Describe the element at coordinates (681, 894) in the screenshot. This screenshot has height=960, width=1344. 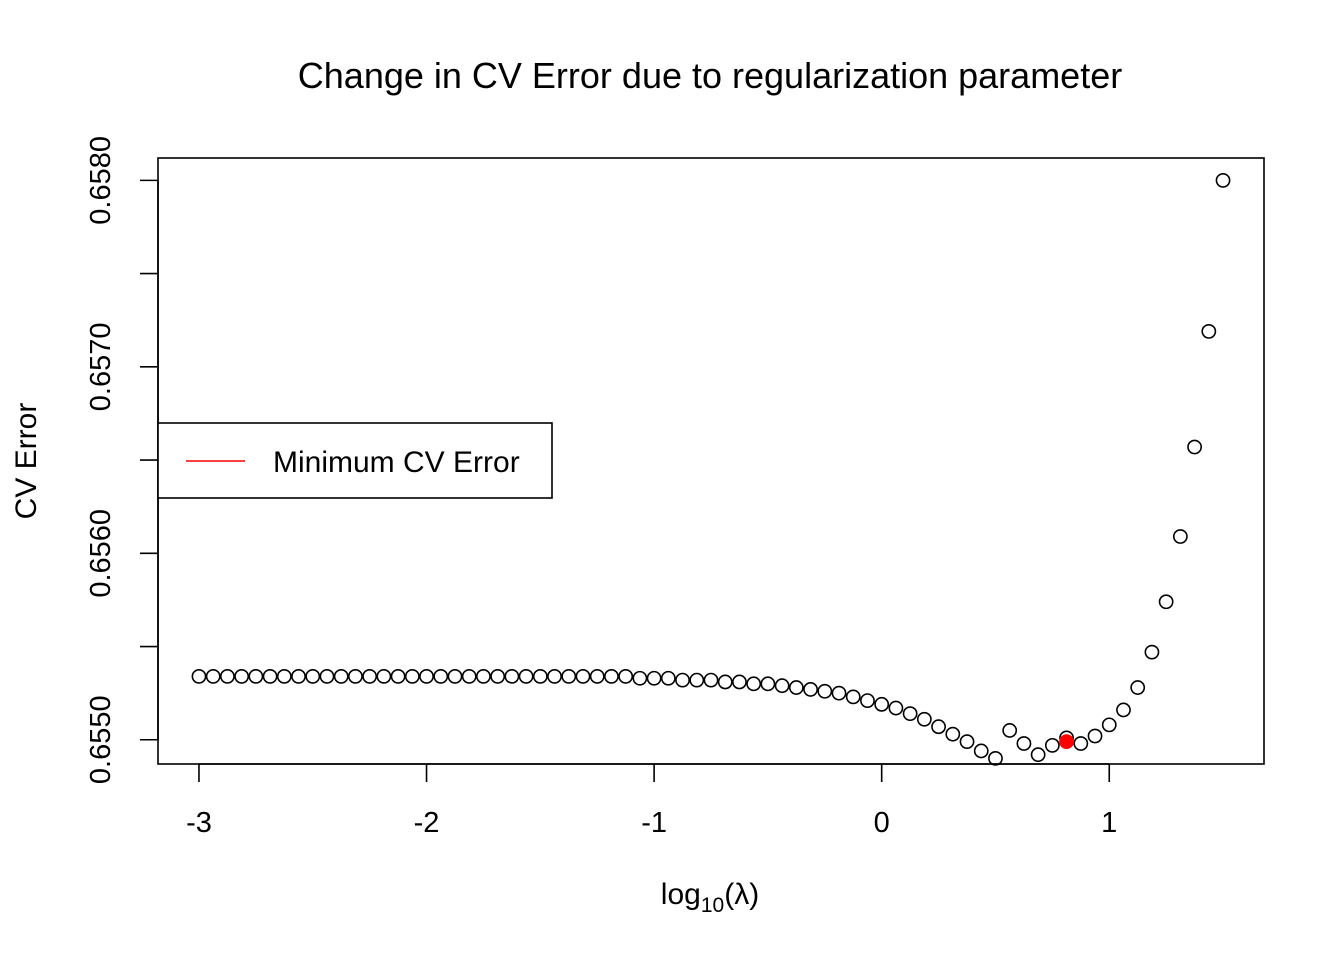
I see `x-axis-label-main: log` at that location.